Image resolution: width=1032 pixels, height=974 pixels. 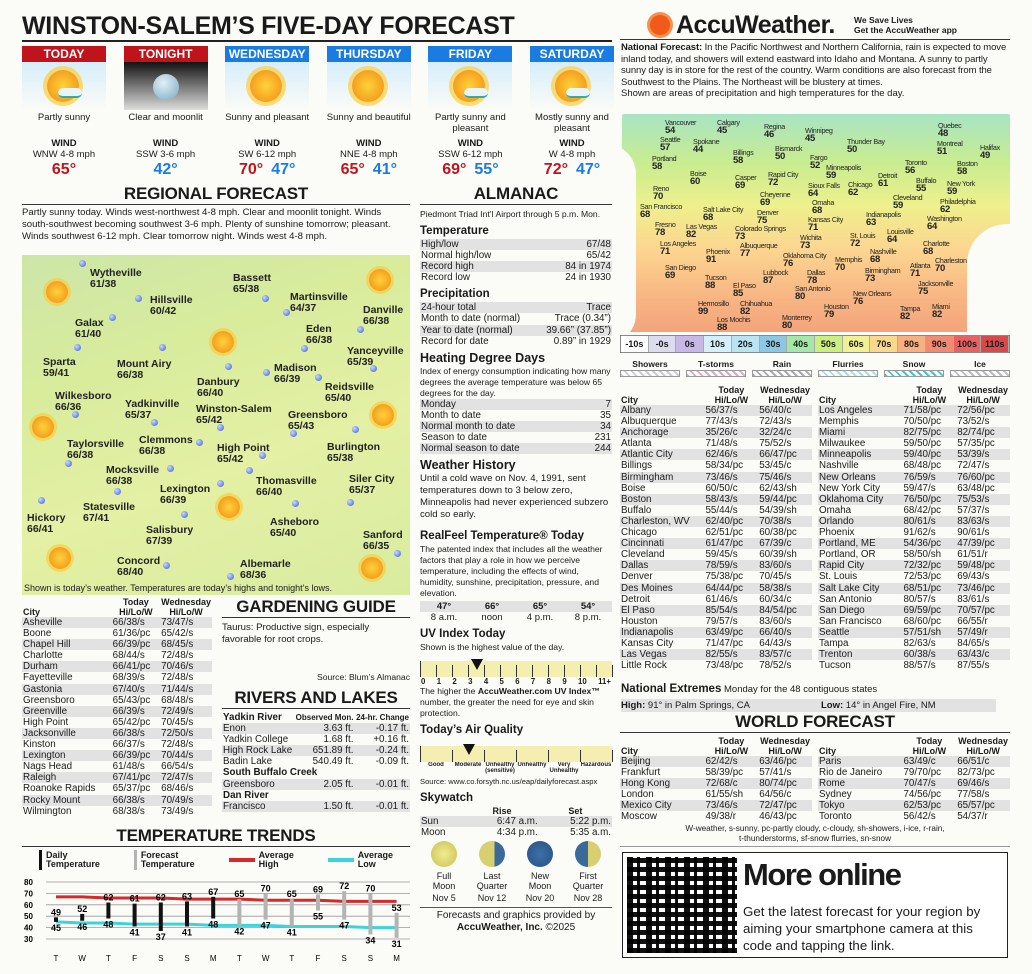 What do you see at coordinates (439, 682) in the screenshot?
I see `uv-number: 1` at bounding box center [439, 682].